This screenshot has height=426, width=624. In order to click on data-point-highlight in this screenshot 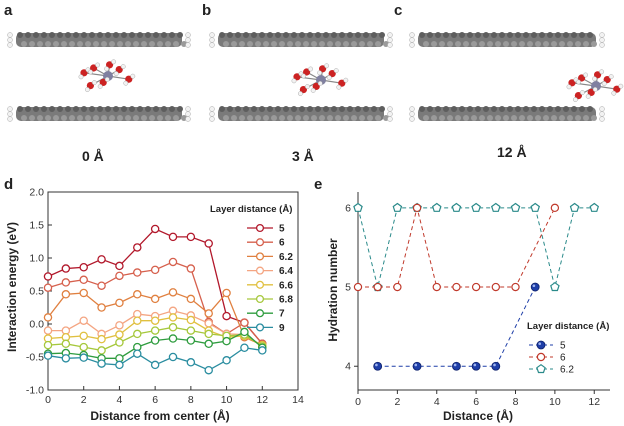, I will do `click(494, 365)`.